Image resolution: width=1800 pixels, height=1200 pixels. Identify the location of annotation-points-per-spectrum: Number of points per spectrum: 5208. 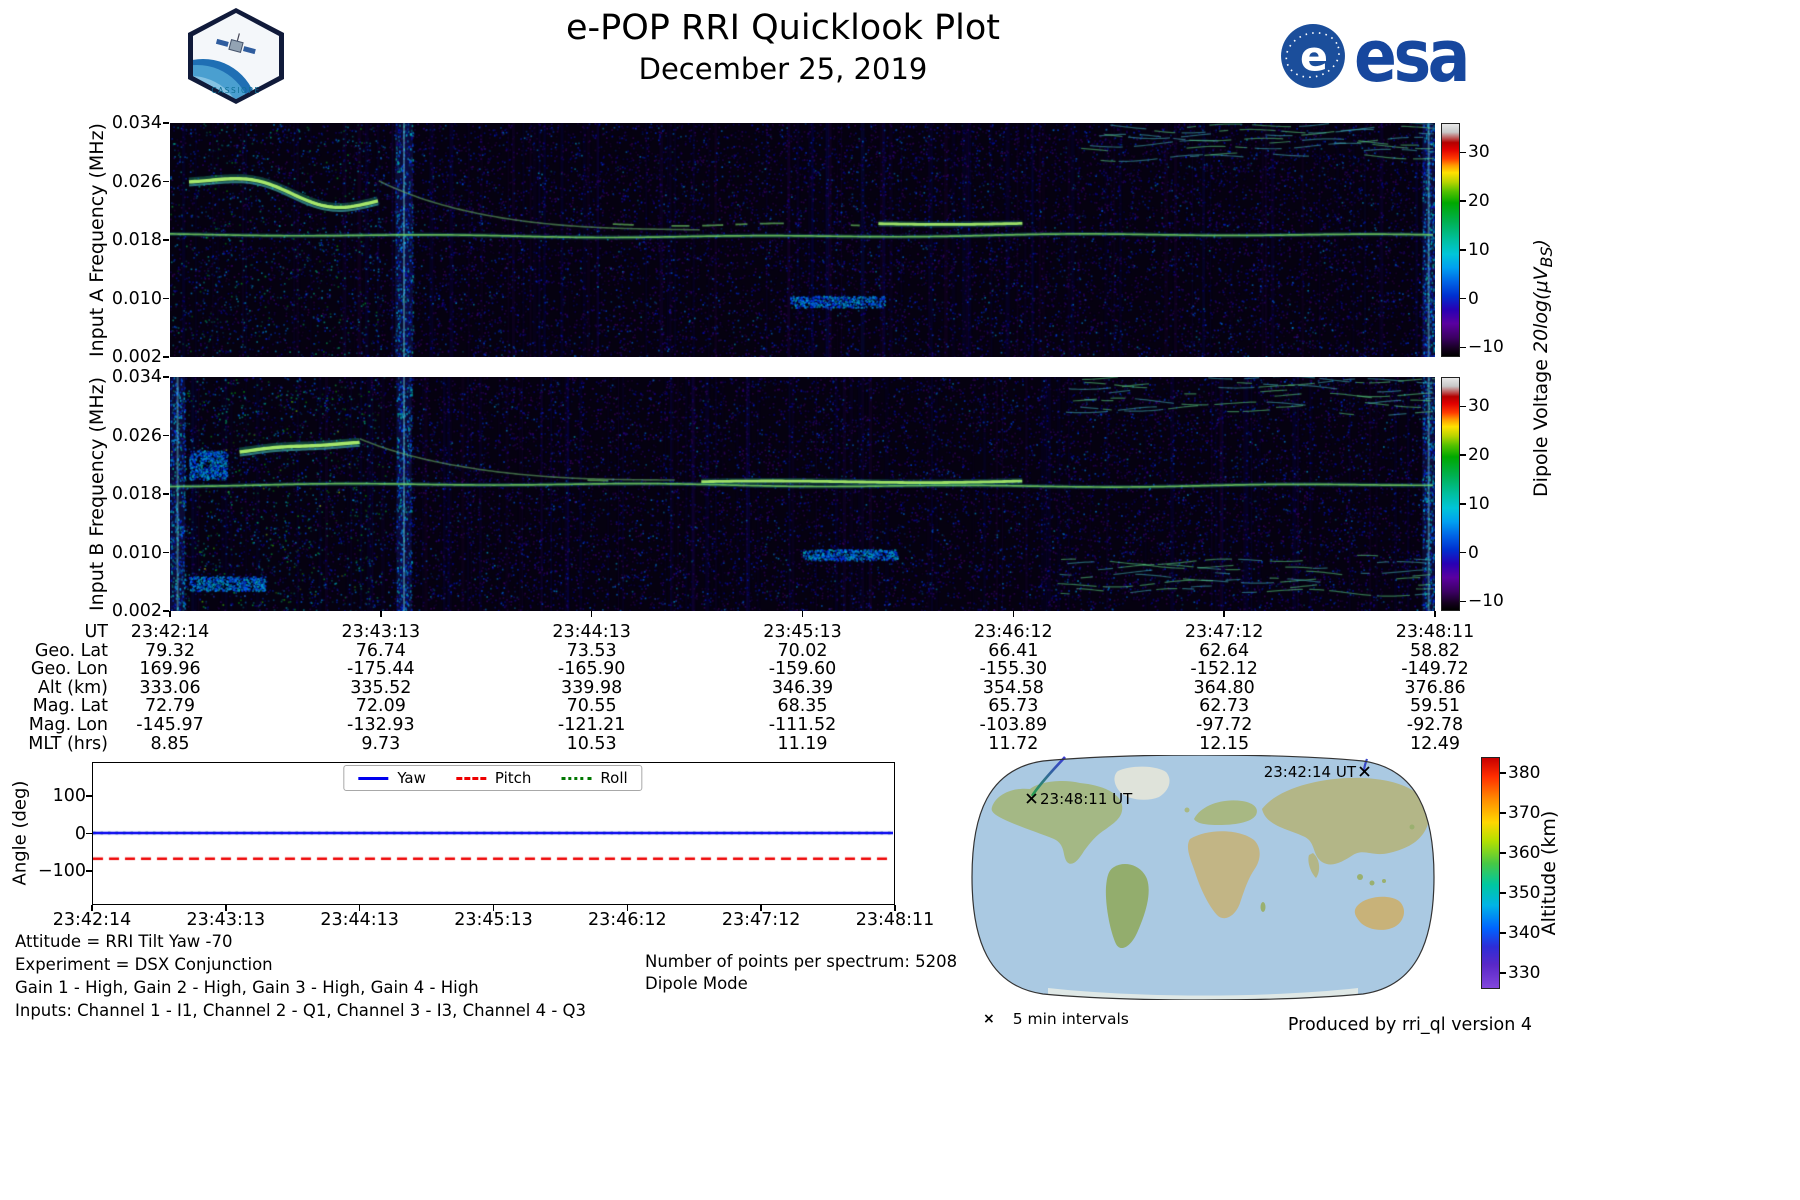
(801, 961).